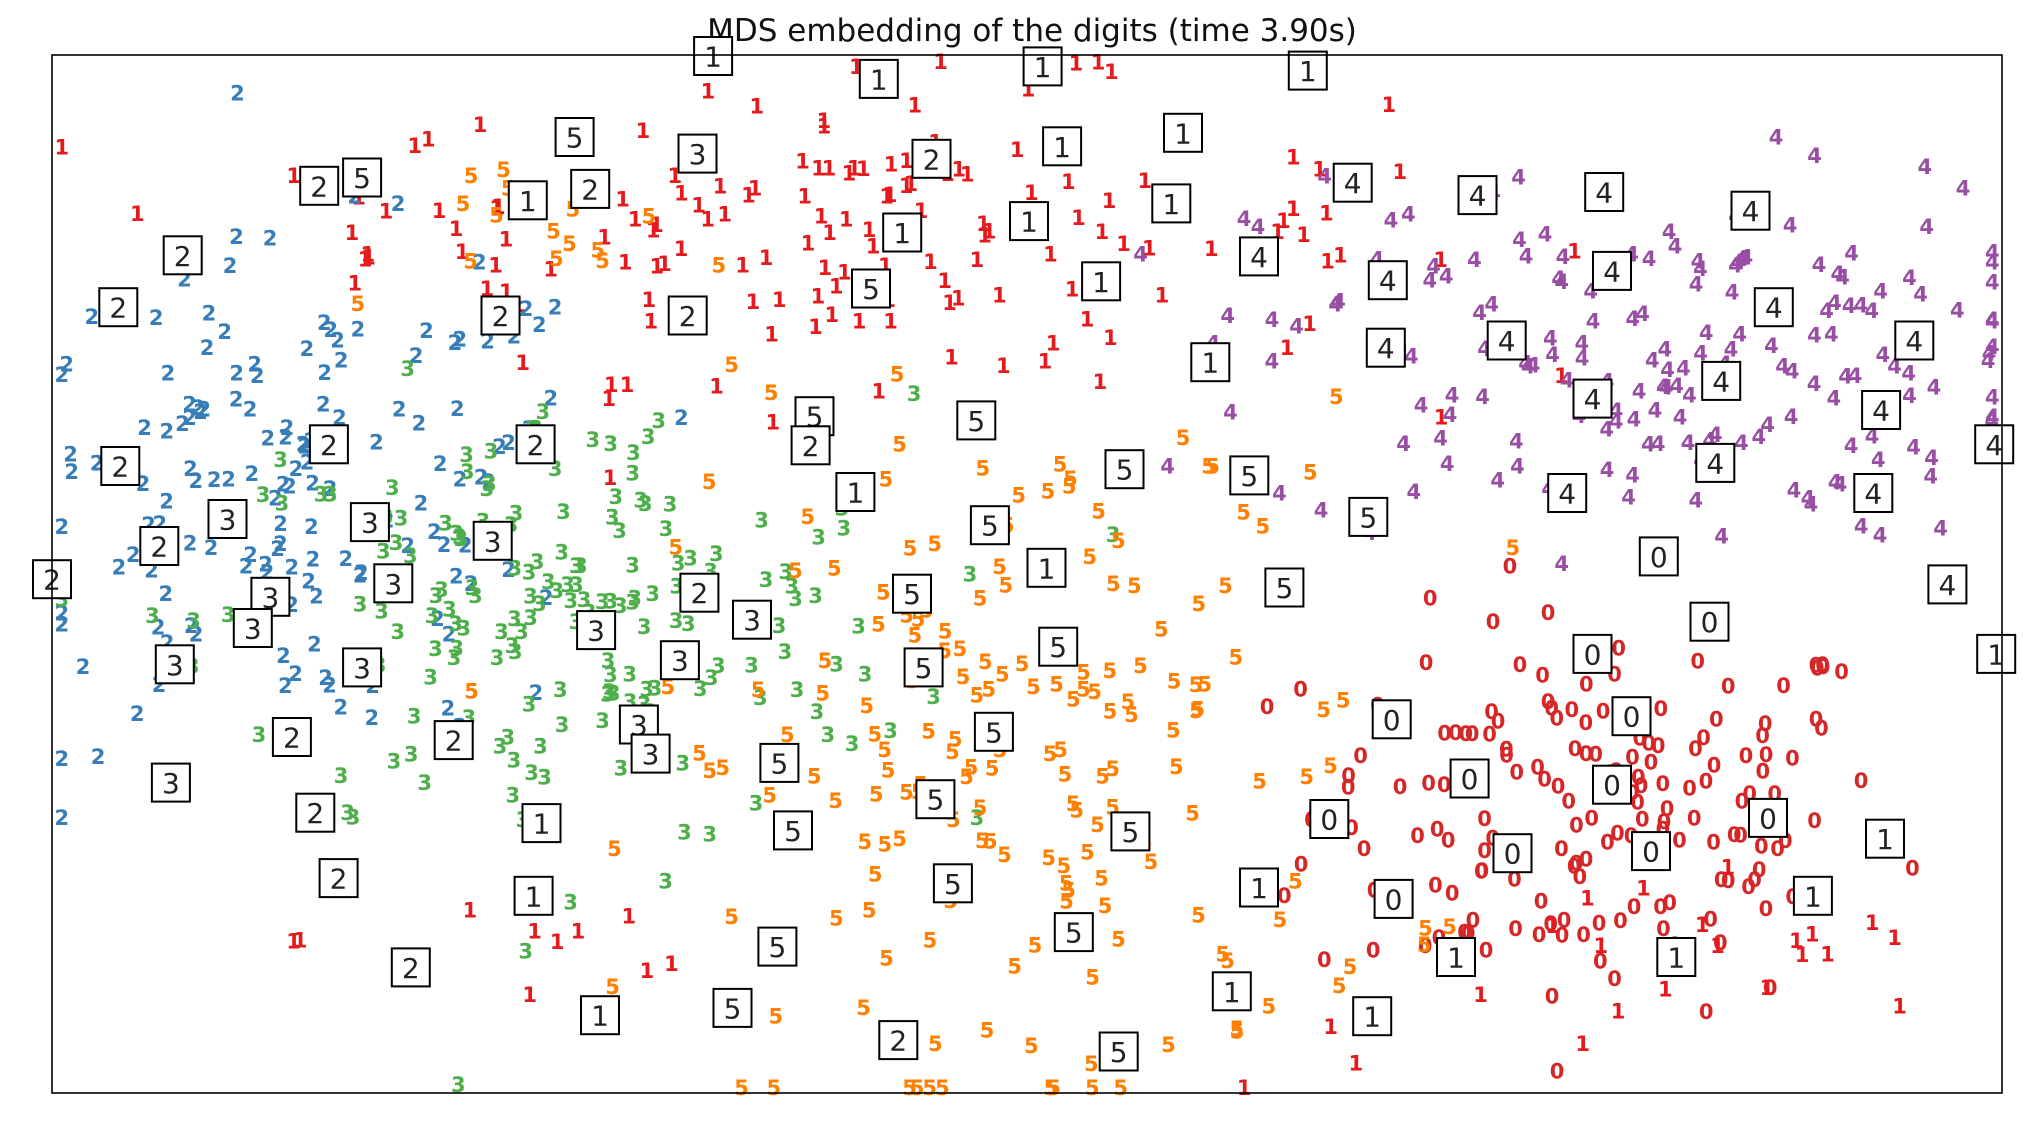 The width and height of the screenshot is (2038, 1128). I want to click on data-point-3-632: 3, so click(460, 539).